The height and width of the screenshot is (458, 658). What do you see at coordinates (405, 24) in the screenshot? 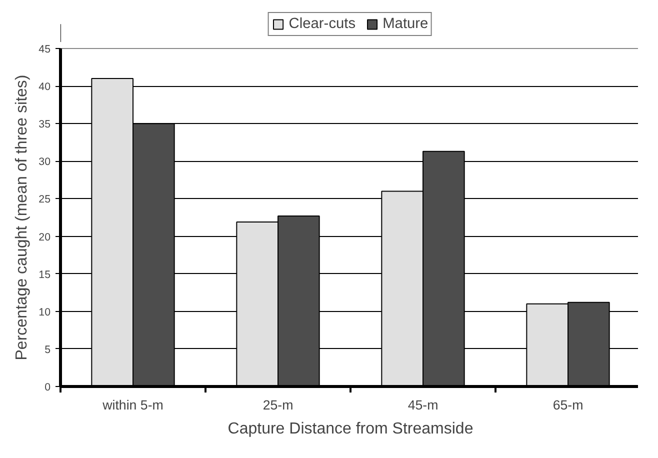
I see `legend-label: Mature` at bounding box center [405, 24].